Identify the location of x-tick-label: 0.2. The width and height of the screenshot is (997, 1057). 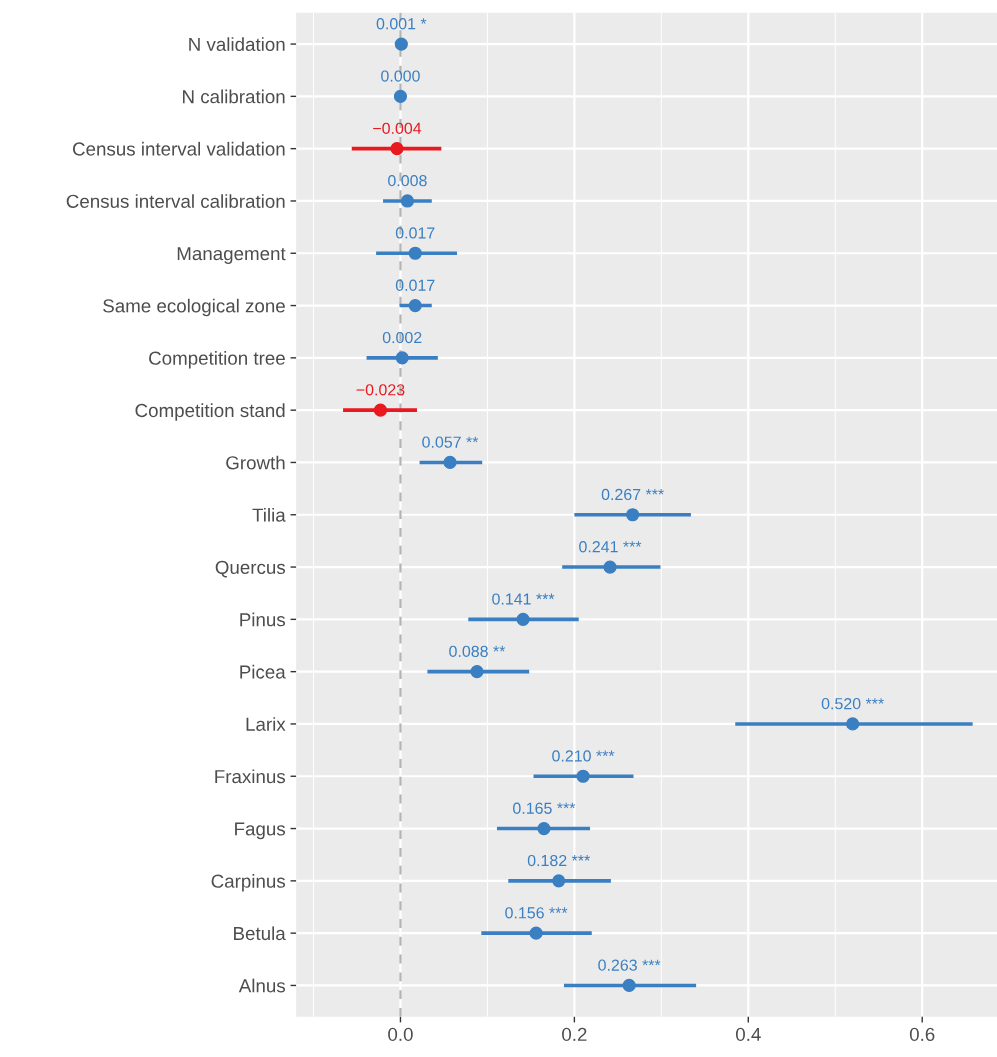
(574, 1034).